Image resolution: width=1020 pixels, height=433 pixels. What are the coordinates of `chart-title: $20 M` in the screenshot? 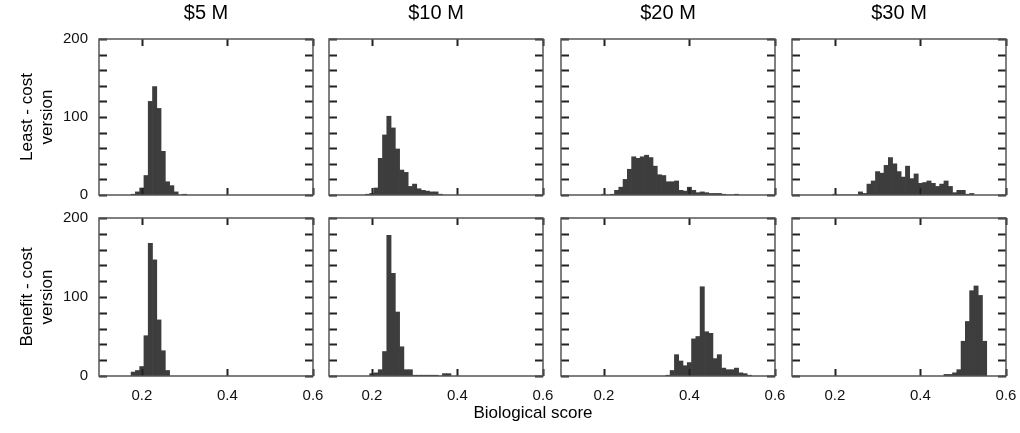 It's located at (668, 12).